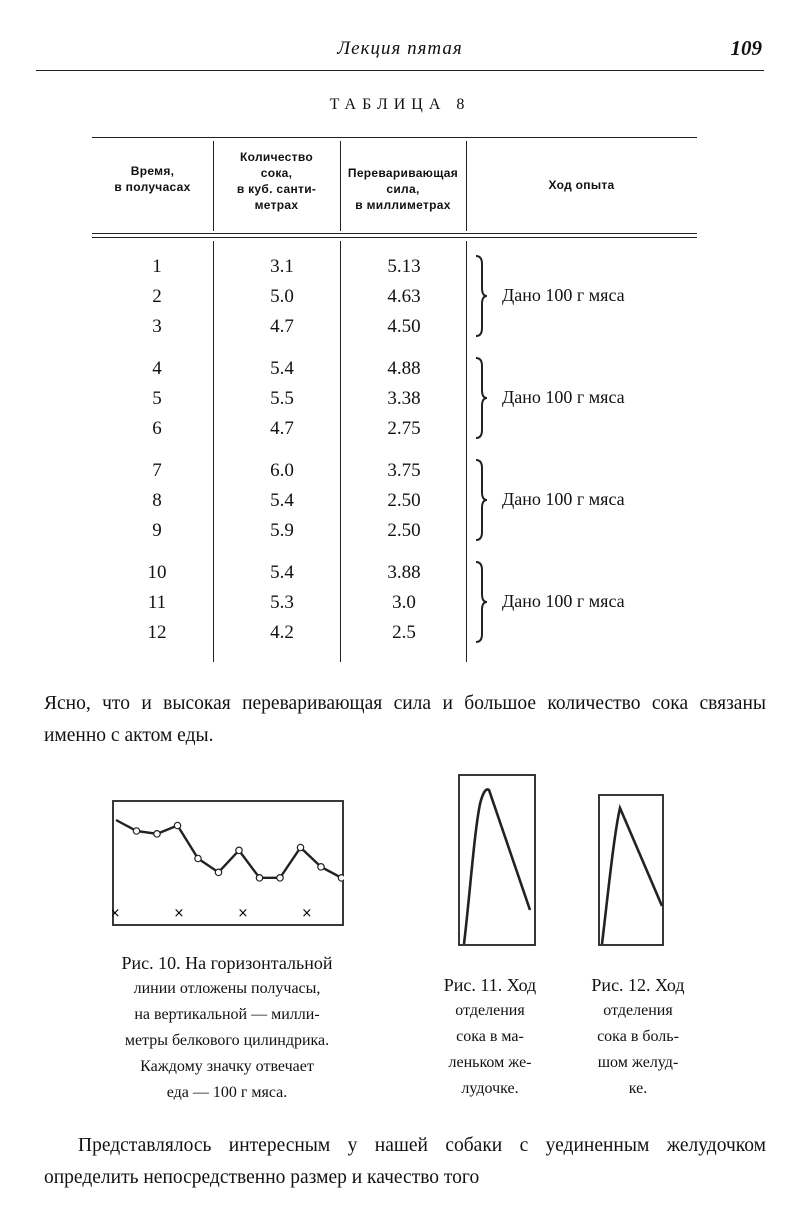 This screenshot has height=1229, width=800. I want to click on figure-12-frame, so click(631, 870).